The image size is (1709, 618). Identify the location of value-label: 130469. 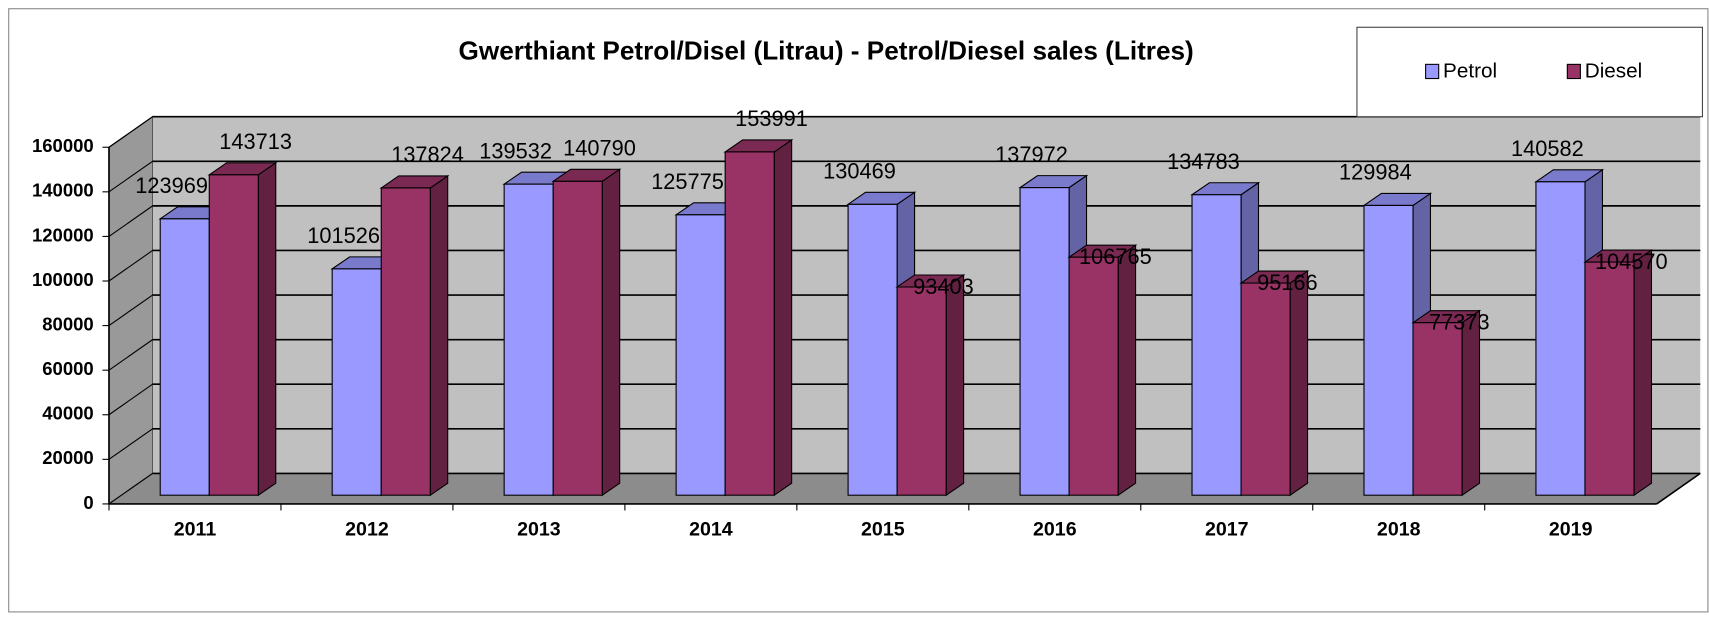
(859, 170).